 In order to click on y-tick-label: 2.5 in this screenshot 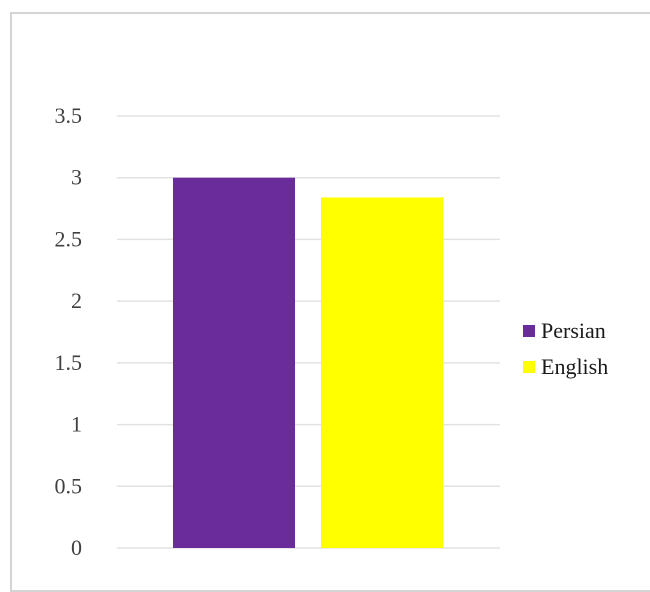, I will do `click(69, 238)`.